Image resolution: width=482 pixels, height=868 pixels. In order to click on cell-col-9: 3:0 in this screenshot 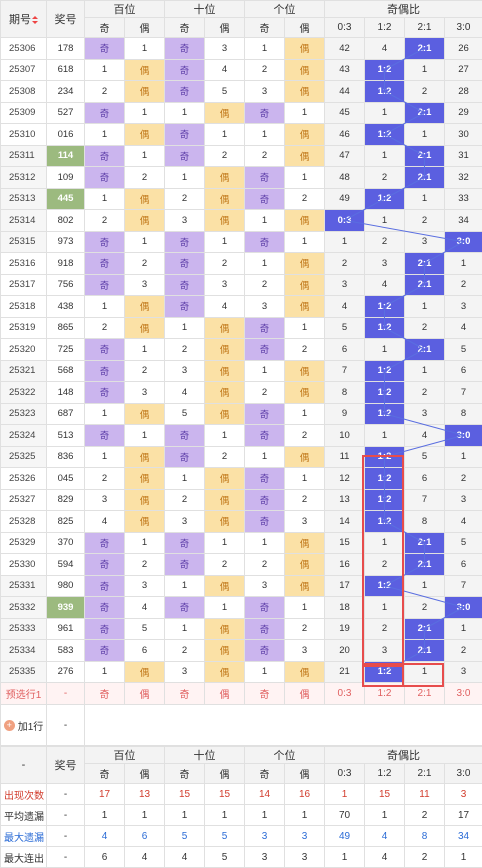, I will do `click(463, 608)`.